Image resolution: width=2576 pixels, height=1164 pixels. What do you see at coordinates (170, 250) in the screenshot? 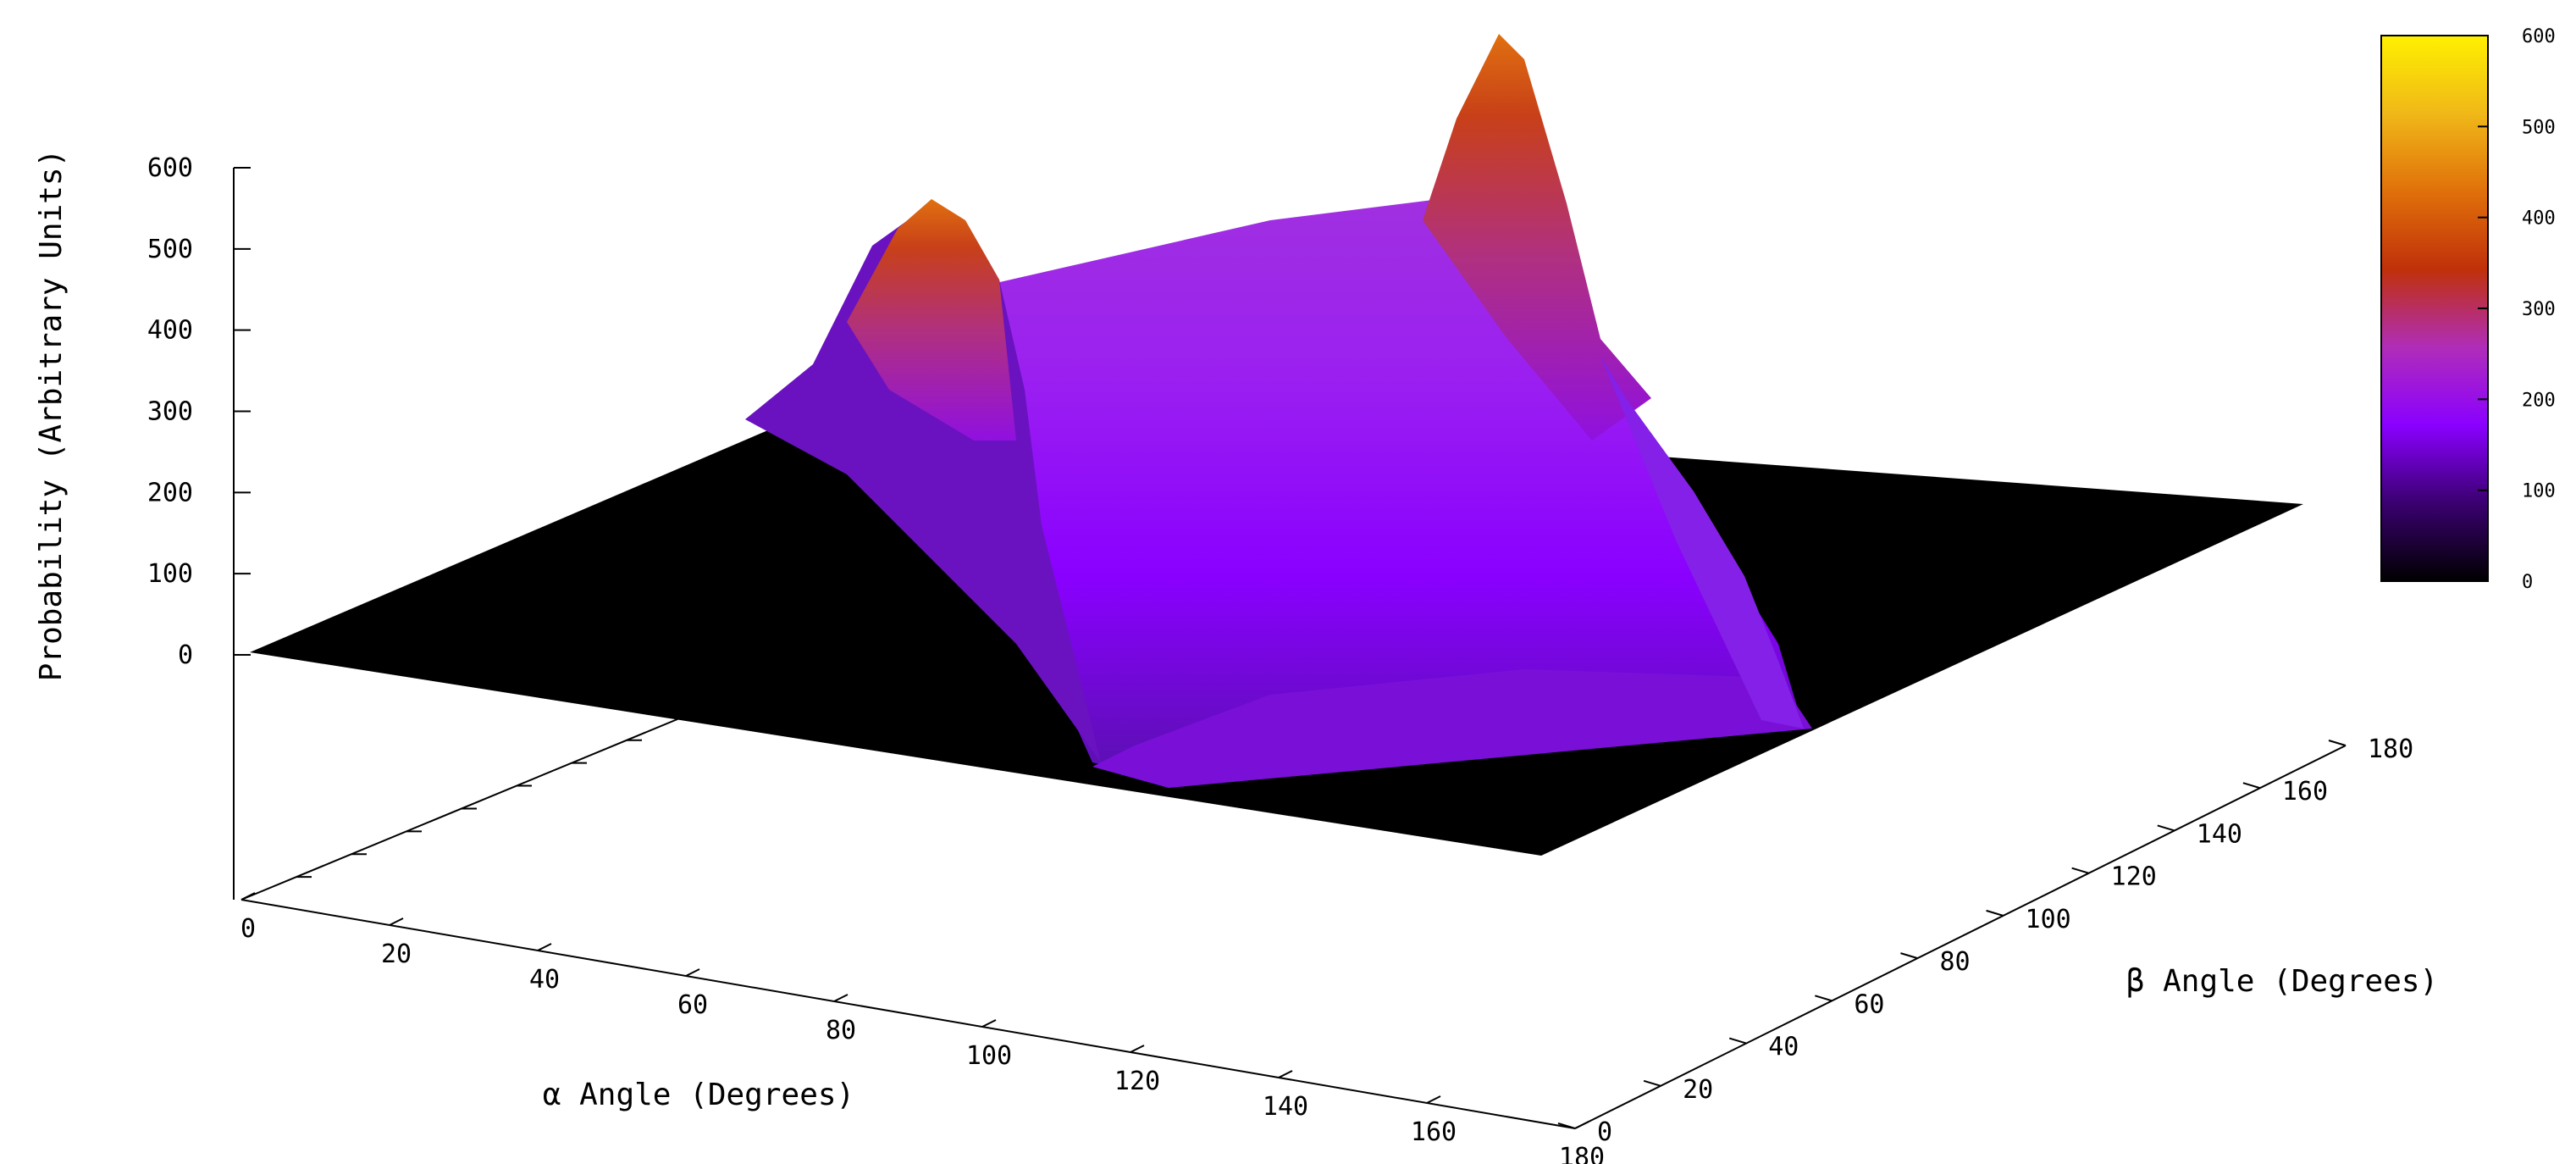
I see `z-tick-label: 500` at bounding box center [170, 250].